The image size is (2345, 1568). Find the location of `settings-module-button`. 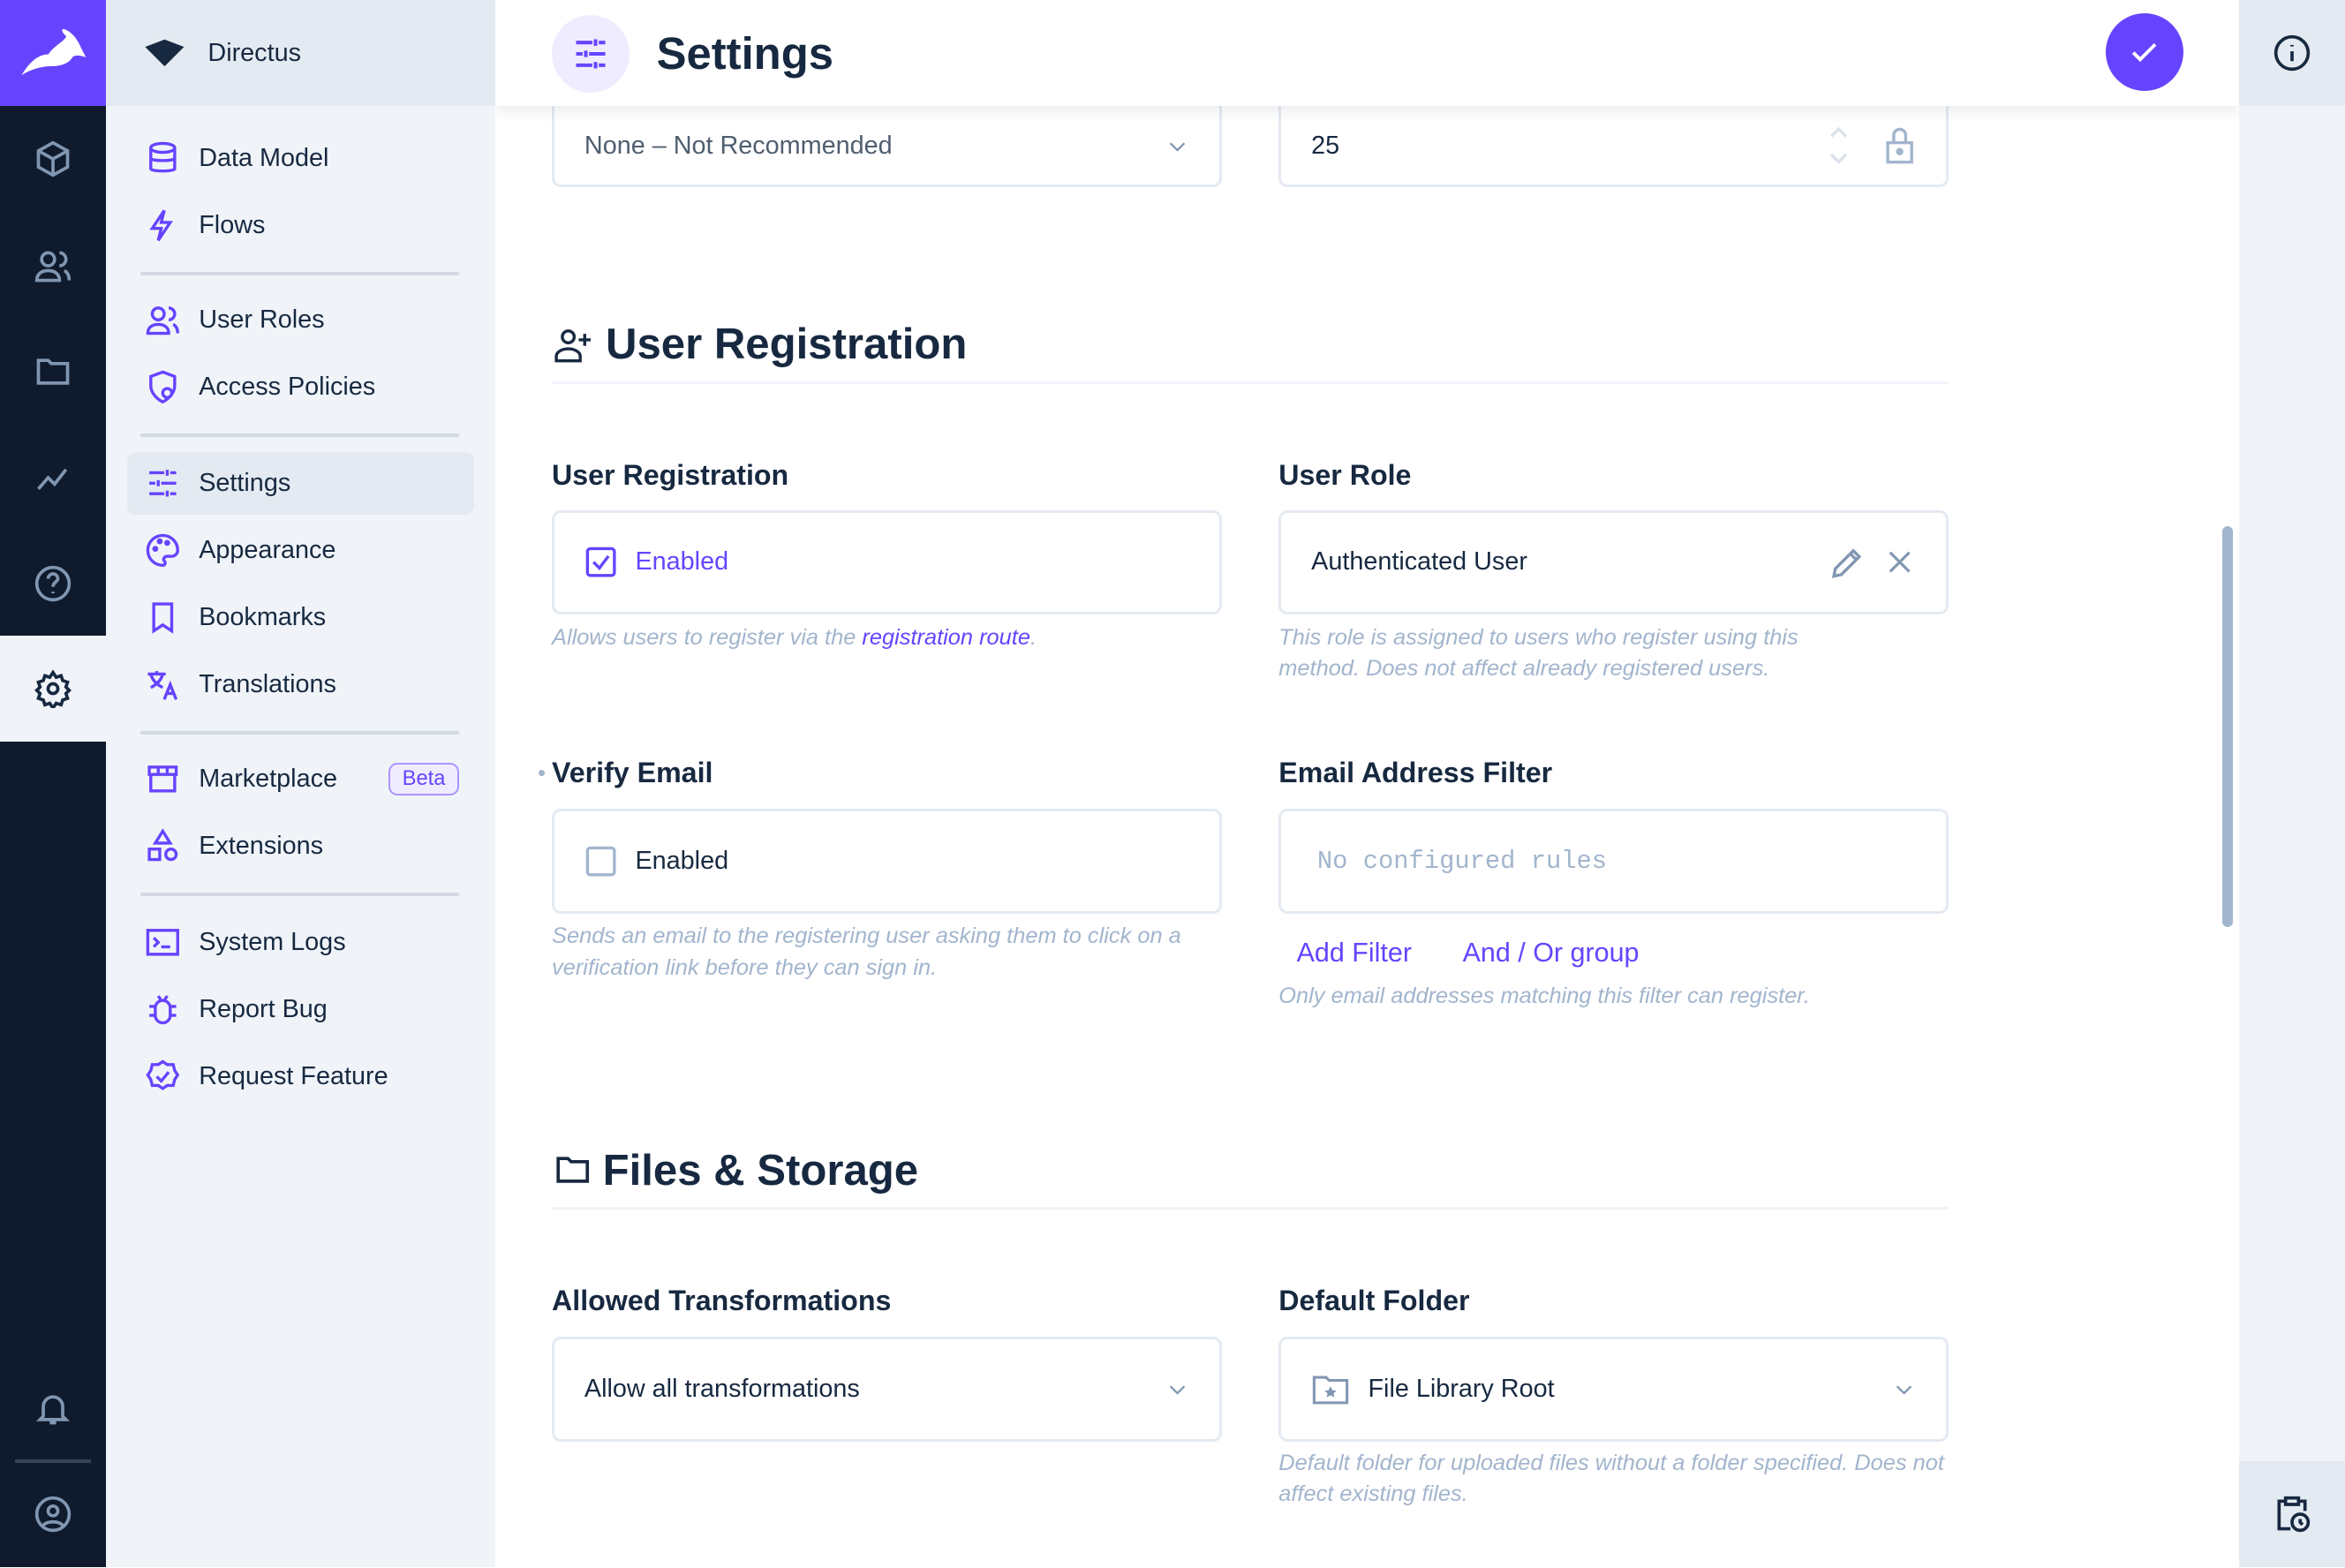

settings-module-button is located at coordinates (54, 689).